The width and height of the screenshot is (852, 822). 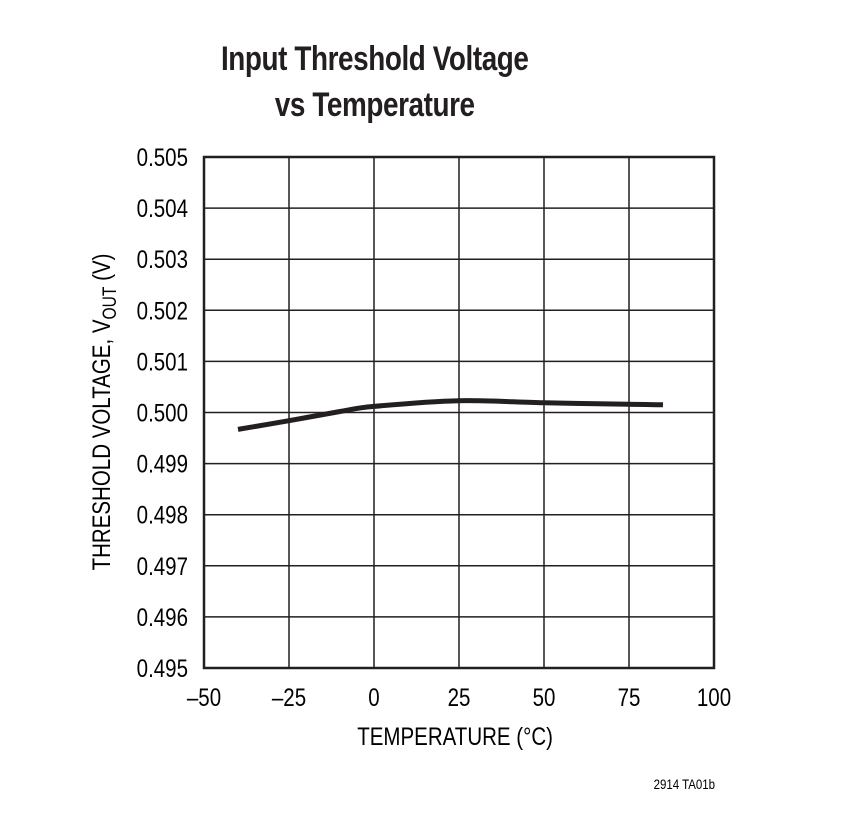 What do you see at coordinates (450, 415) in the screenshot?
I see `threshold-voltage-curve` at bounding box center [450, 415].